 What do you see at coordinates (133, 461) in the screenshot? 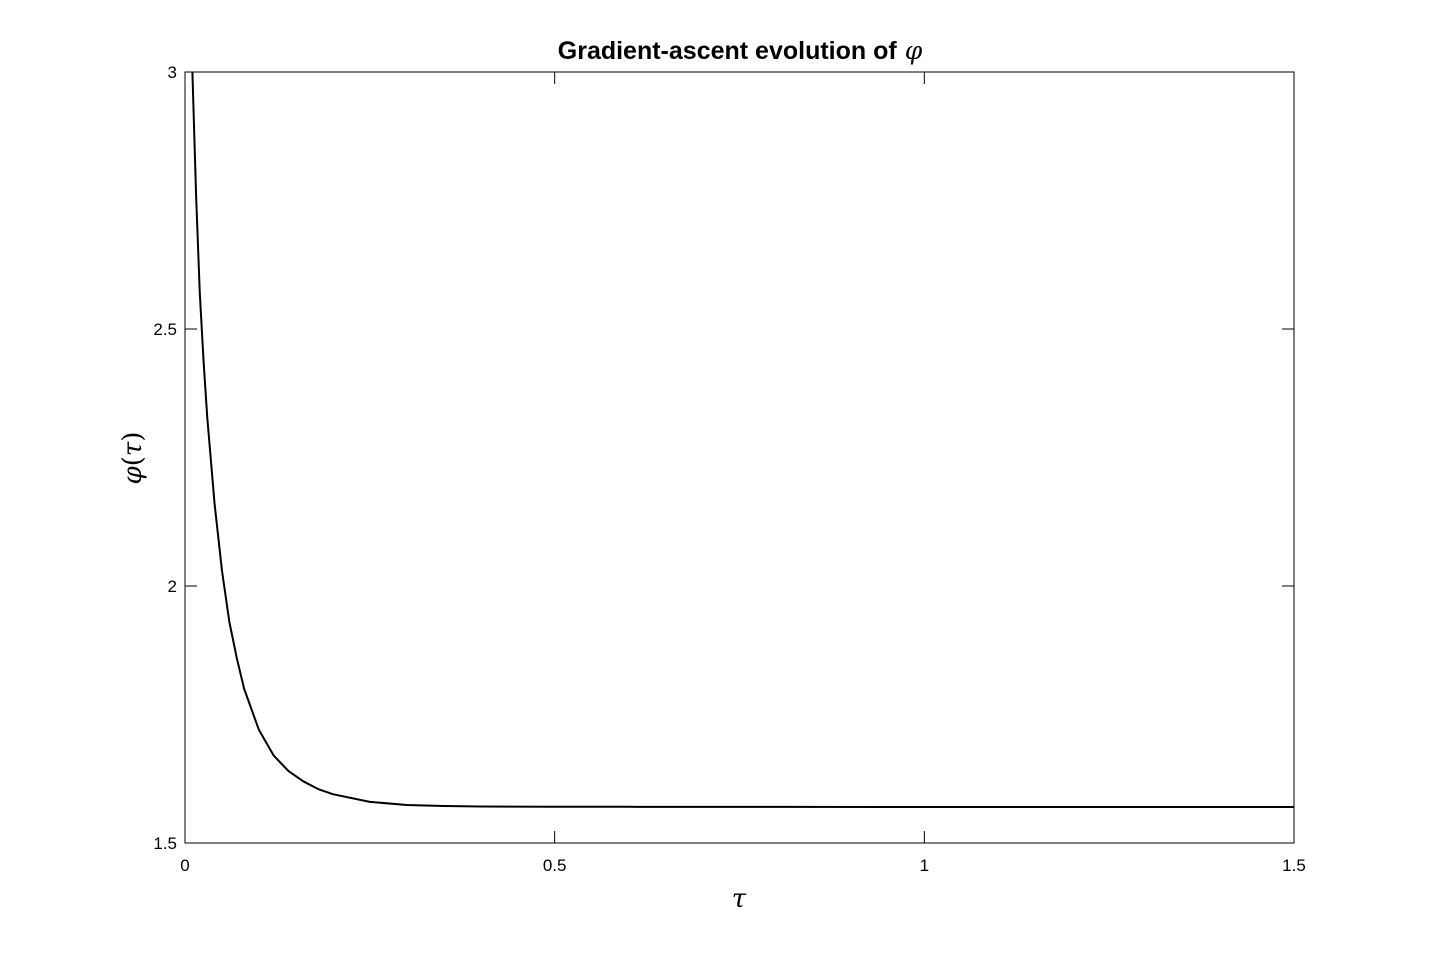
I see `y-axis-label-open-paren: (` at bounding box center [133, 461].